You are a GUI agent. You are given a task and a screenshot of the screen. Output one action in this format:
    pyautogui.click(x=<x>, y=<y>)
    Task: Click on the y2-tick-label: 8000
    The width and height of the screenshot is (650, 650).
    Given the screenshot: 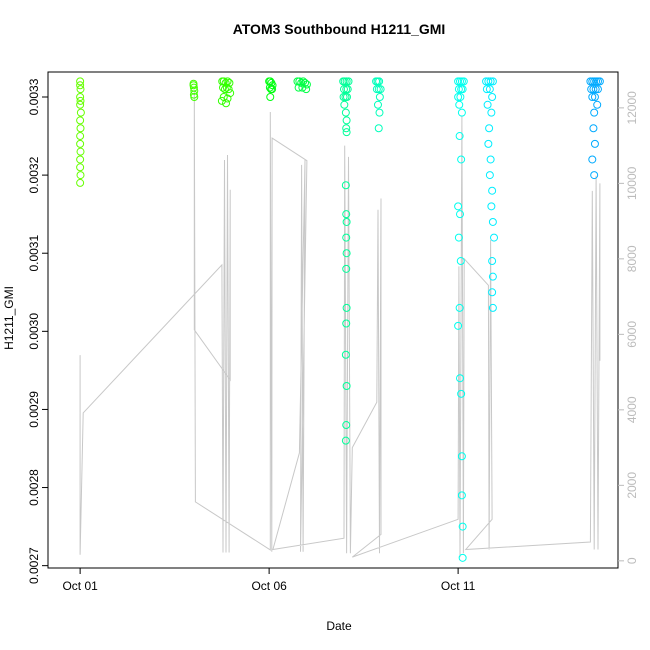 What is the action you would take?
    pyautogui.click(x=632, y=258)
    